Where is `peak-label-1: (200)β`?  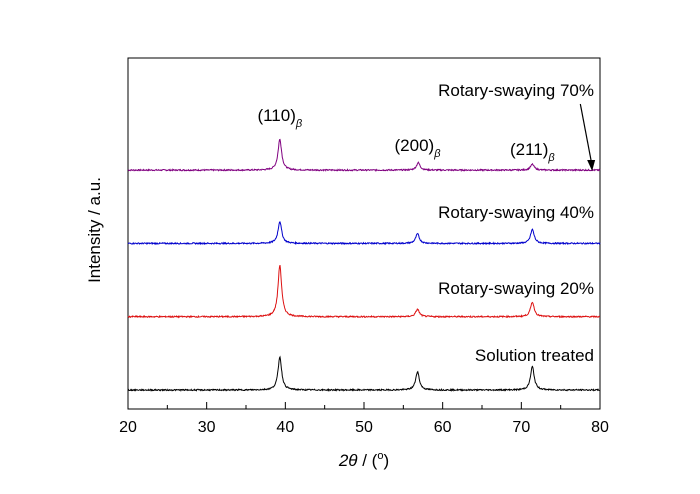
peak-label-1: (200)β is located at coordinates (418, 148).